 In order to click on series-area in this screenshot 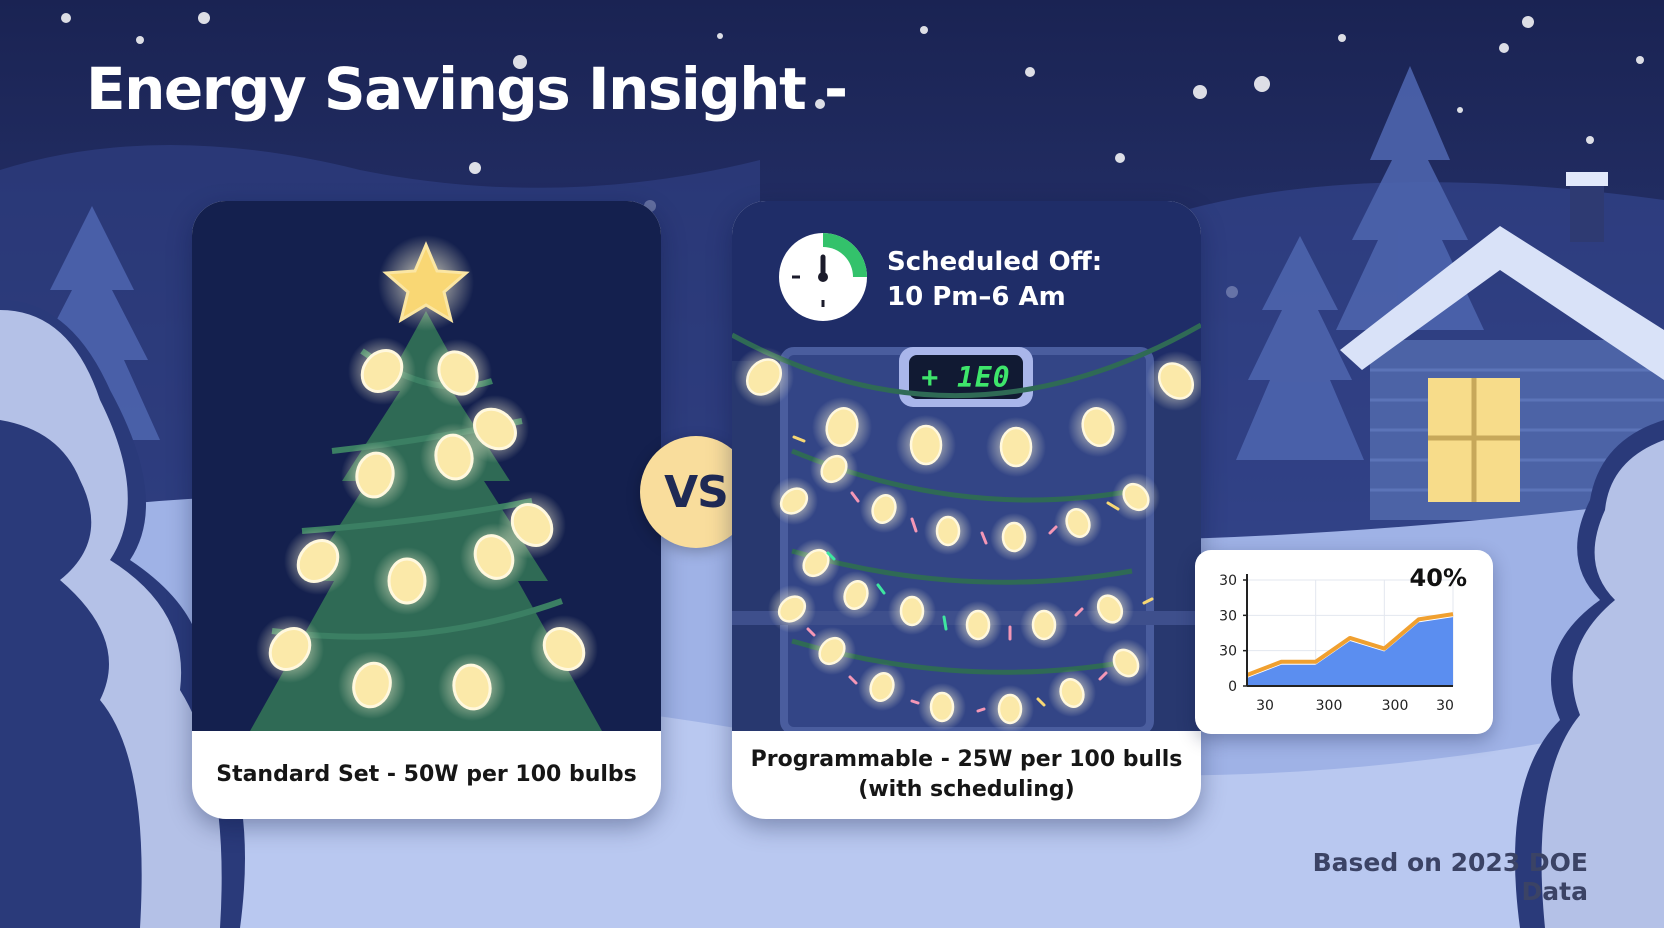, I will do `click(1350, 651)`.